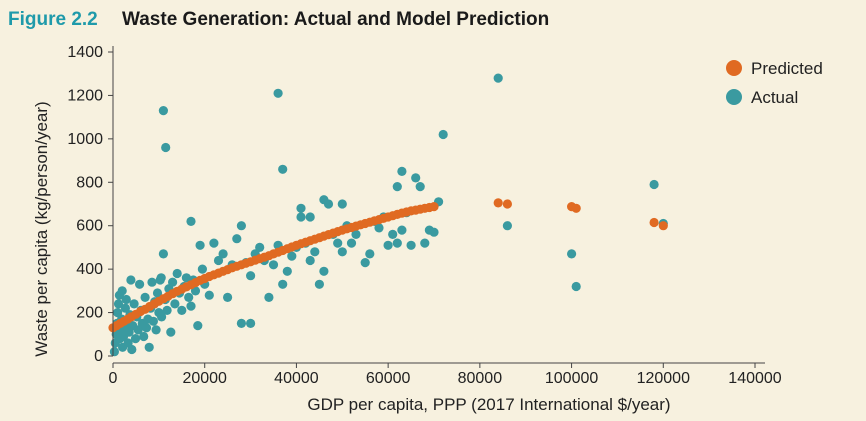 This screenshot has width=866, height=421. What do you see at coordinates (734, 68) in the screenshot?
I see `legend-marker-predicted` at bounding box center [734, 68].